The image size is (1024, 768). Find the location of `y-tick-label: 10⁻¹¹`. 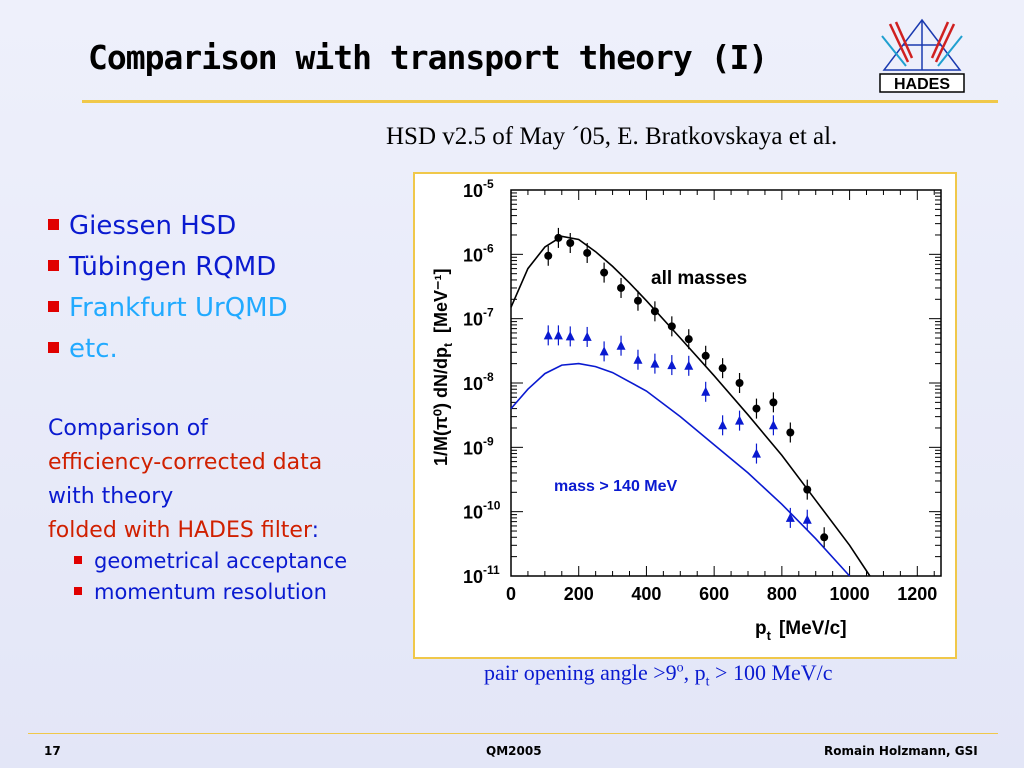

y-tick-label: 10⁻¹¹ is located at coordinates (481, 575).